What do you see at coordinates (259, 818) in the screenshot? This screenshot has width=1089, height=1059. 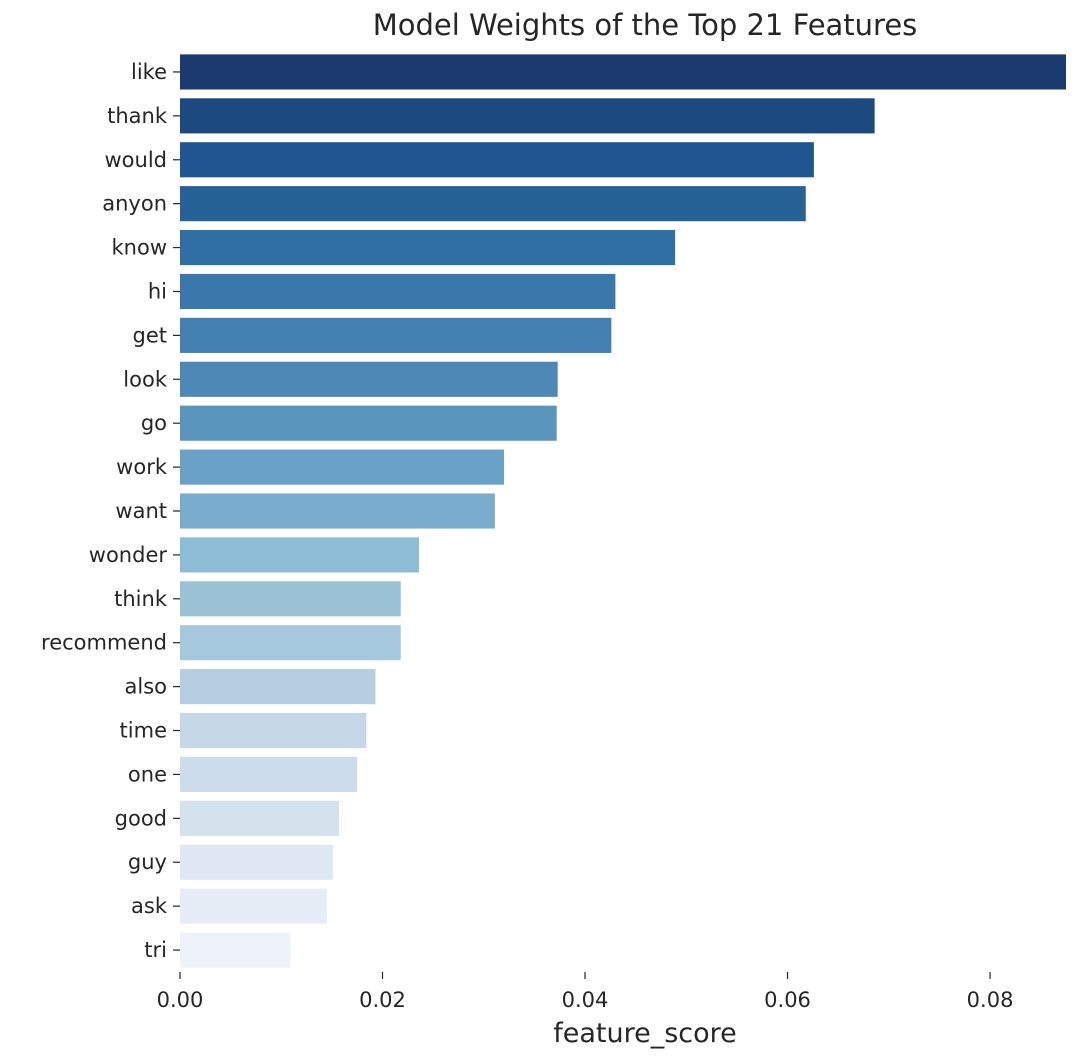 I see `bar-good` at bounding box center [259, 818].